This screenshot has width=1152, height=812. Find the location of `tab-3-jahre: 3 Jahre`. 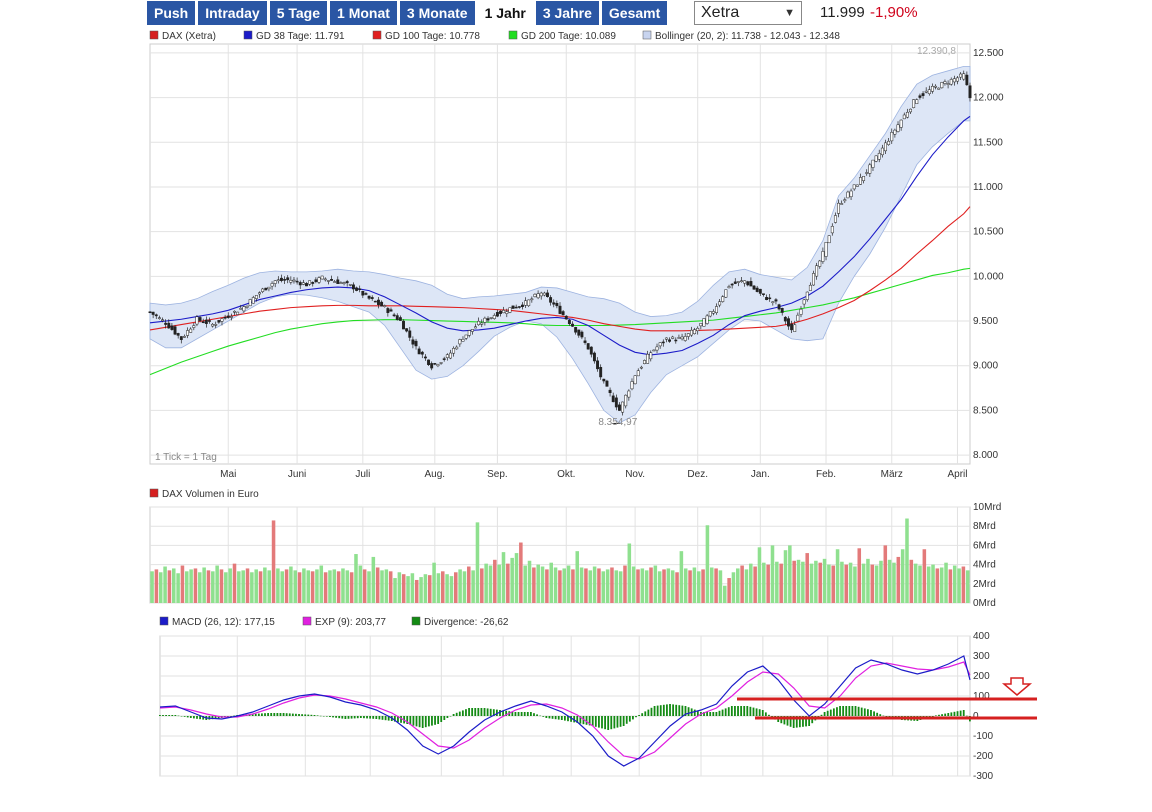

tab-3-jahre: 3 Jahre is located at coordinates (567, 13).